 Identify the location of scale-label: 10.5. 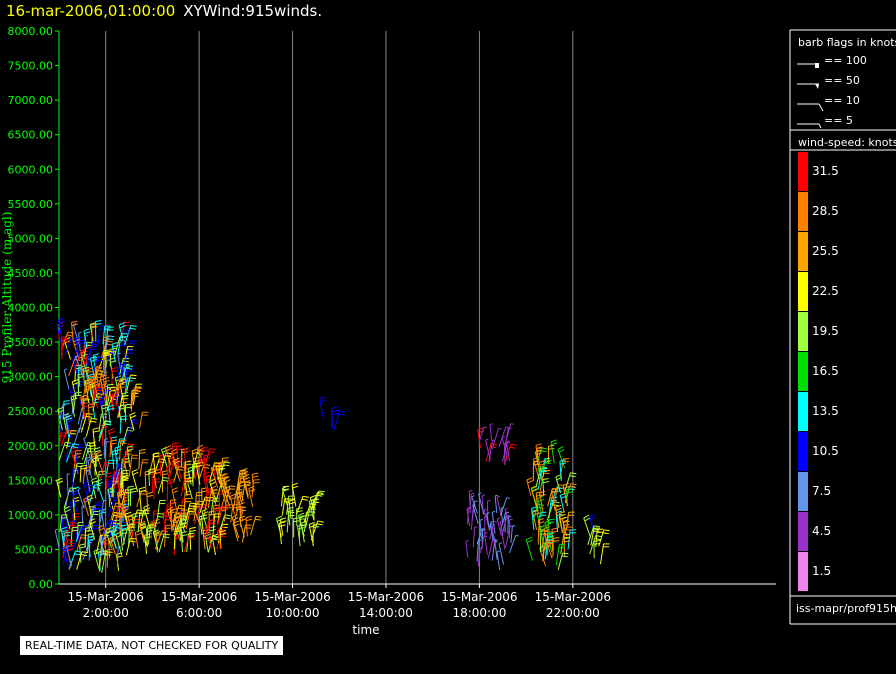
(825, 451).